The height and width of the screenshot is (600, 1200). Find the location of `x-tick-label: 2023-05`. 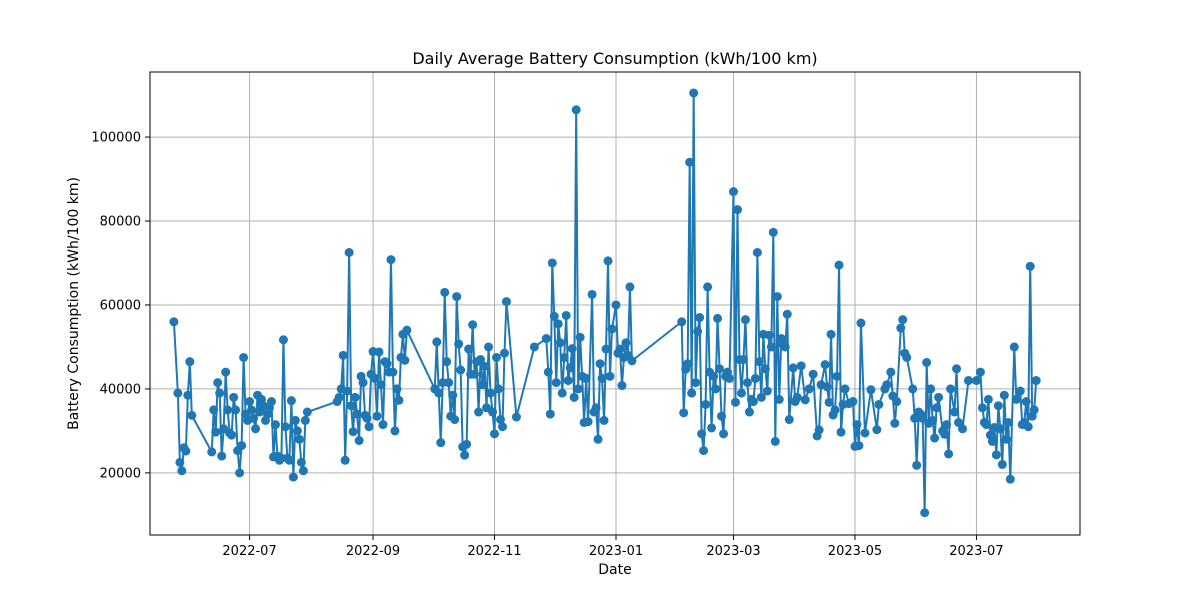

x-tick-label: 2023-05 is located at coordinates (855, 551).